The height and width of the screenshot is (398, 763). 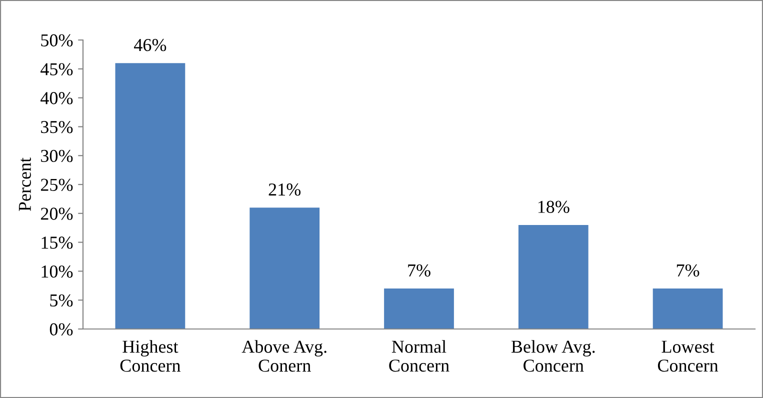 What do you see at coordinates (150, 45) in the screenshot?
I see `data-label: 46%` at bounding box center [150, 45].